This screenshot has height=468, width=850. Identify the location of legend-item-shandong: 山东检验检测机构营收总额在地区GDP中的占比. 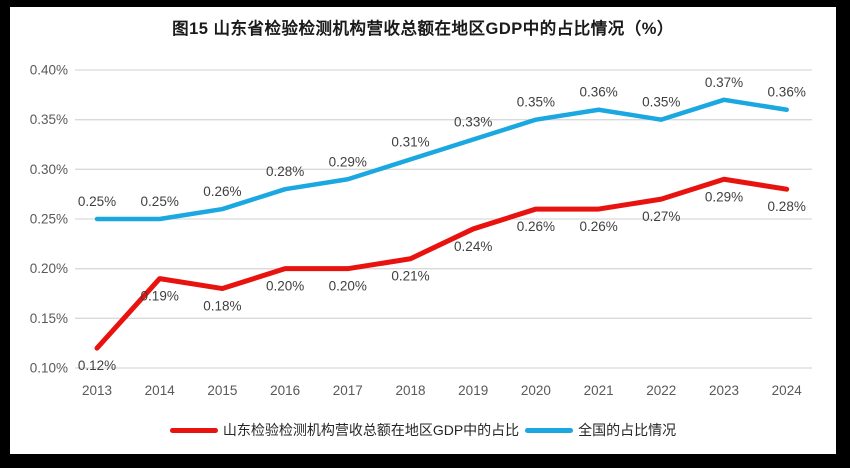
(344, 430).